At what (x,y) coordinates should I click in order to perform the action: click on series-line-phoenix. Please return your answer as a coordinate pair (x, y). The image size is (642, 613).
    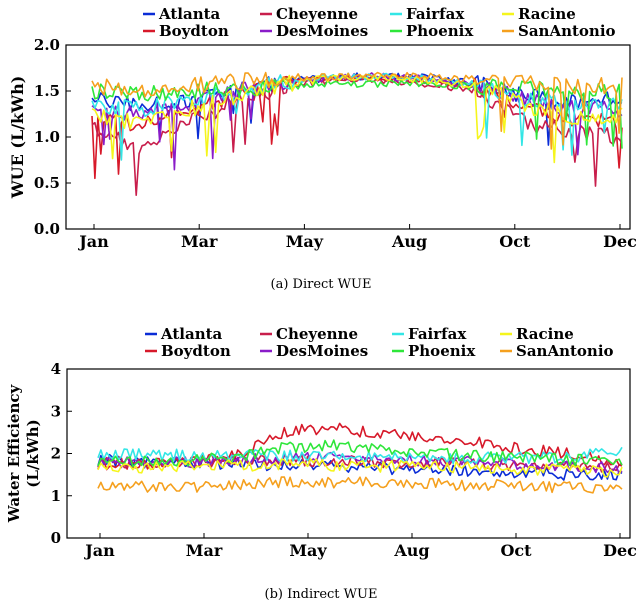
    Looking at the image, I should click on (360, 453).